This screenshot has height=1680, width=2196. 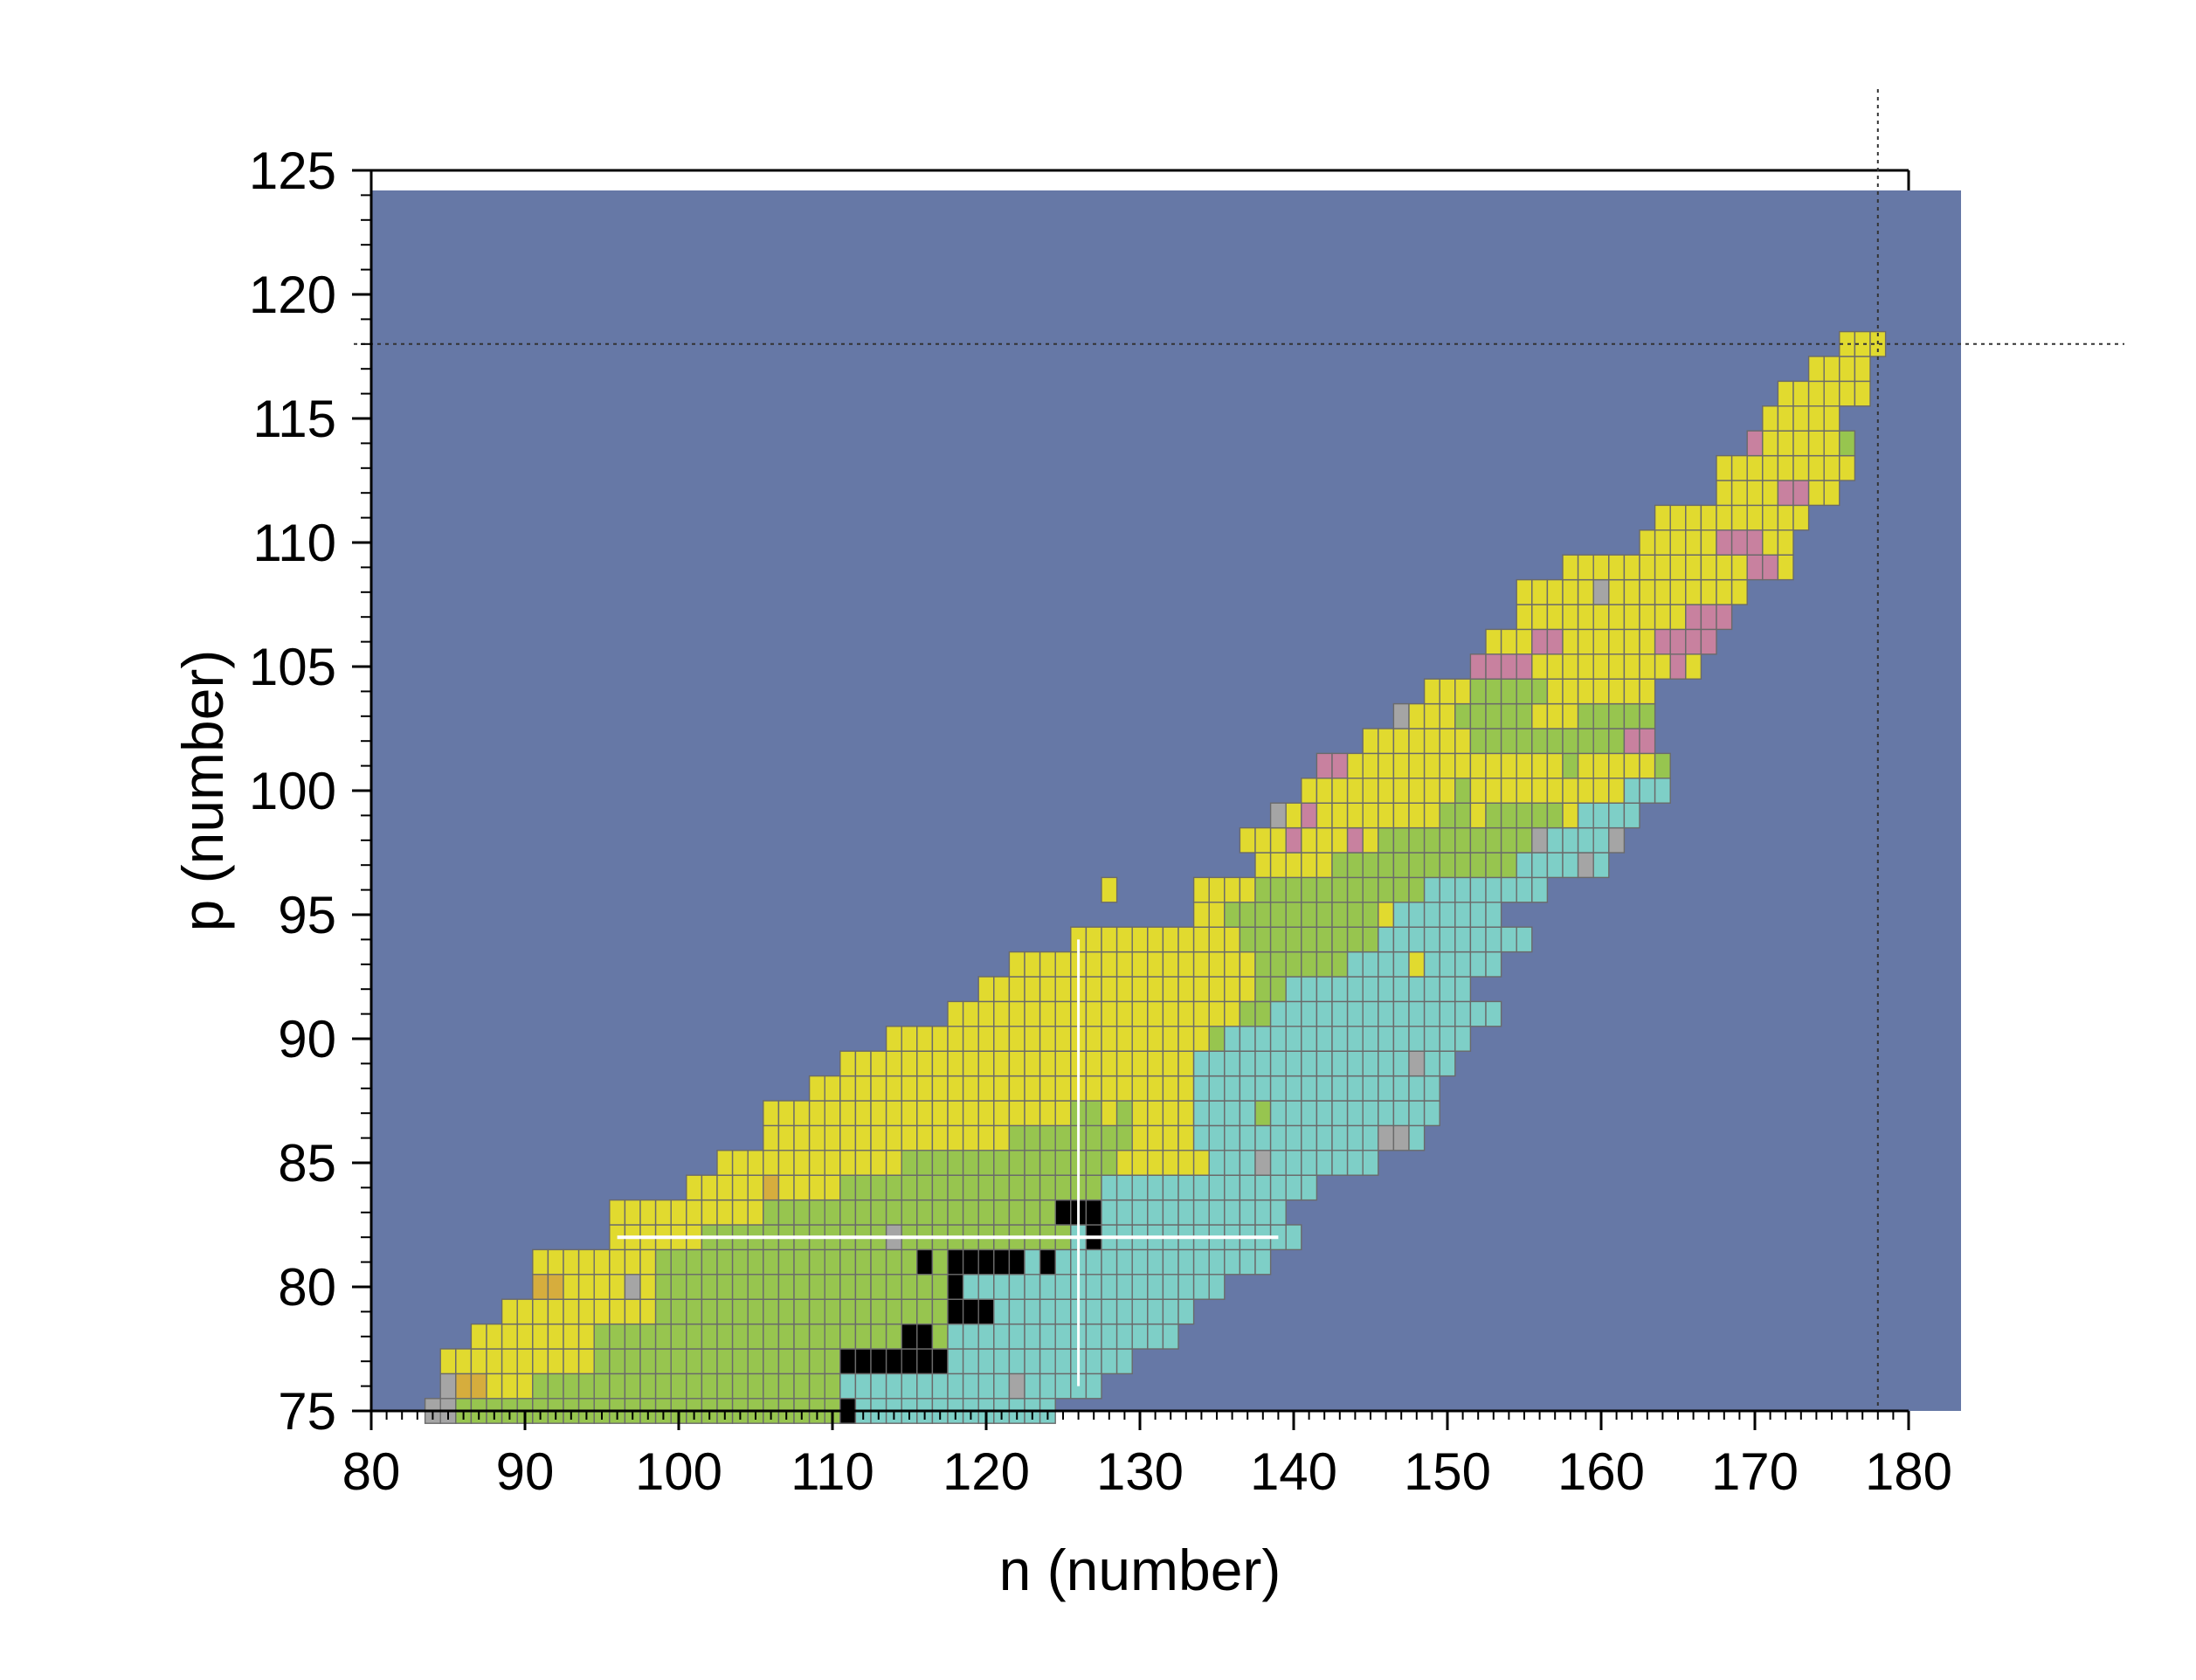 What do you see at coordinates (987, 1471) in the screenshot?
I see `x-tick-label: 120` at bounding box center [987, 1471].